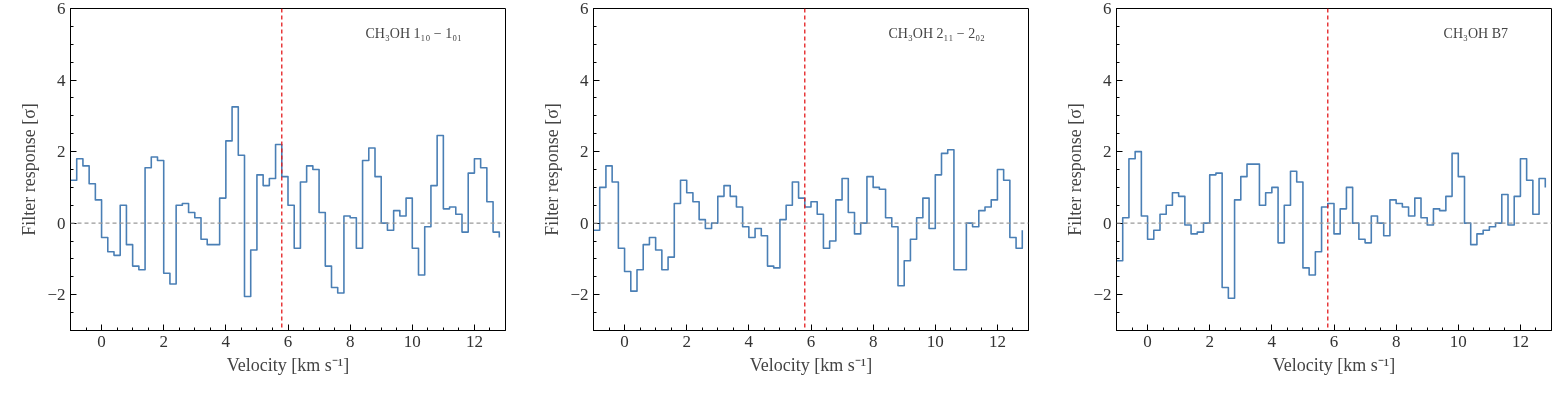 Image resolution: width=1556 pixels, height=397 pixels. Describe the element at coordinates (937, 33) in the screenshot. I see `annotation: CH₃OH 2₁₁ − 2₀₂` at that location.